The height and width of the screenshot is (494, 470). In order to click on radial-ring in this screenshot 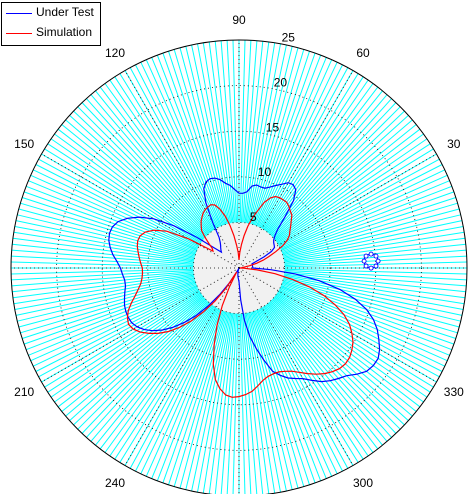, I will do `click(239, 268)`.